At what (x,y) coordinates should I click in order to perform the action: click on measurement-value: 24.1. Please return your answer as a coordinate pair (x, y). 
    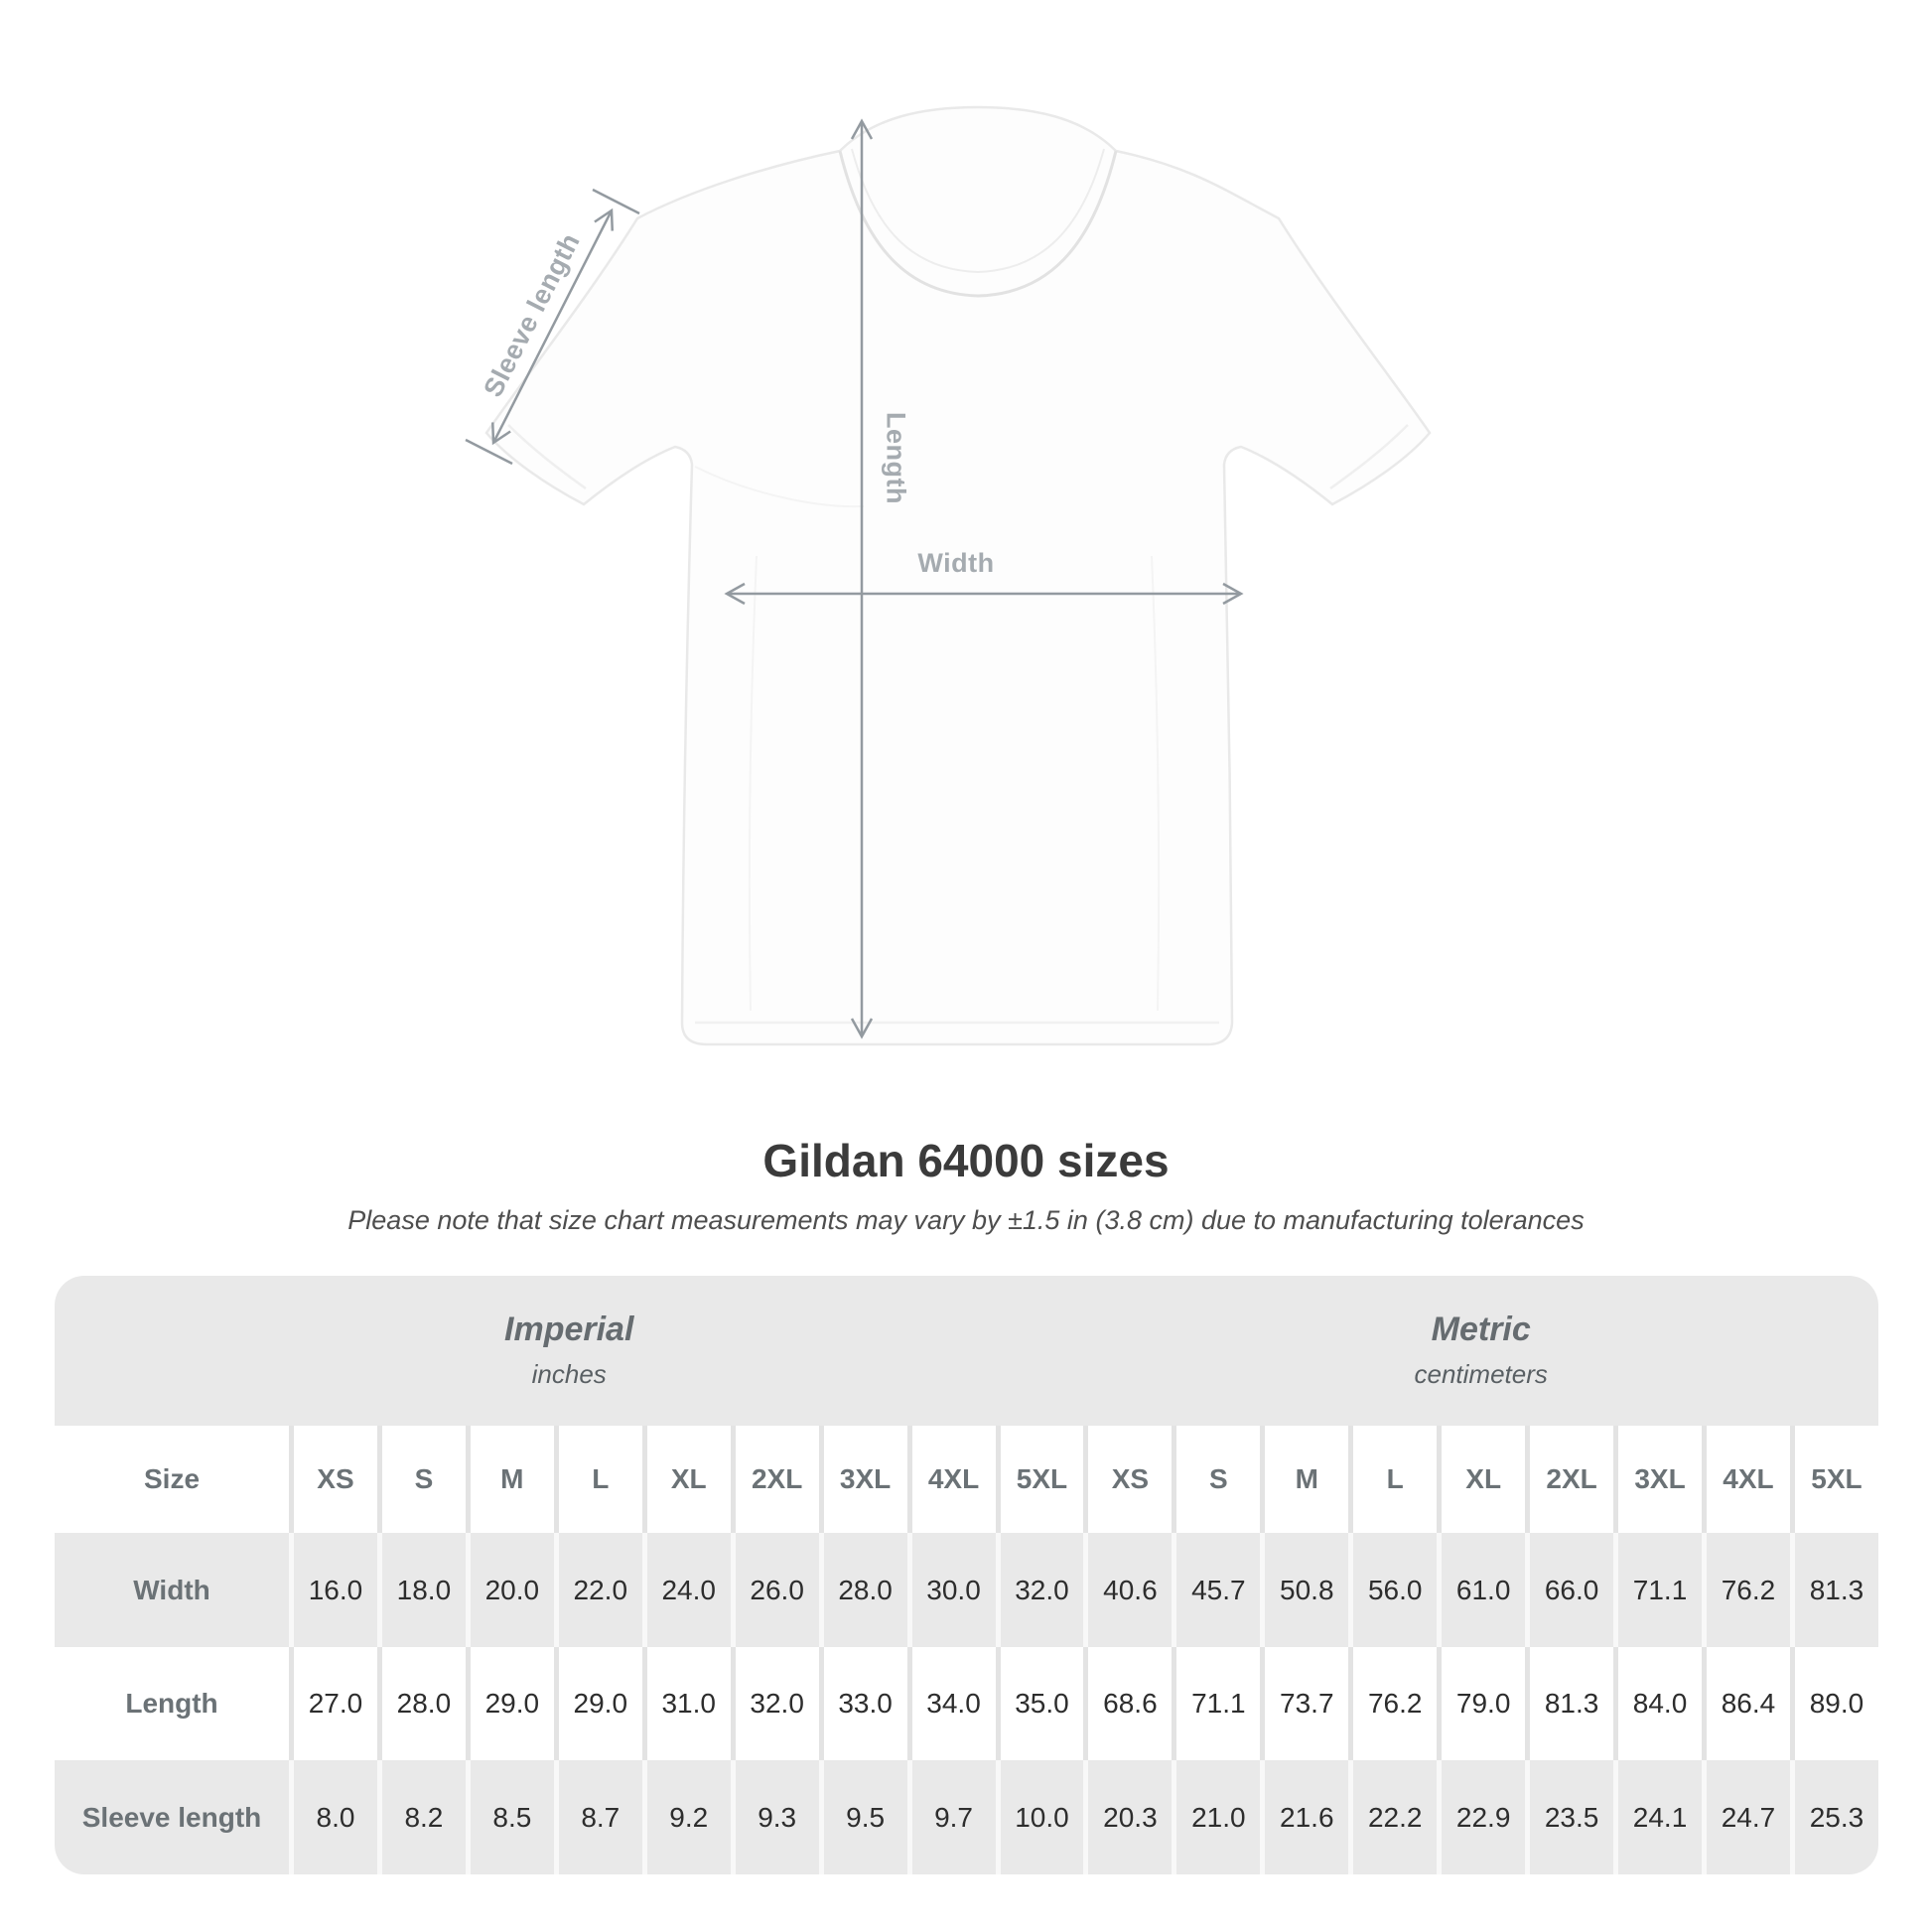
    Looking at the image, I should click on (1658, 1817).